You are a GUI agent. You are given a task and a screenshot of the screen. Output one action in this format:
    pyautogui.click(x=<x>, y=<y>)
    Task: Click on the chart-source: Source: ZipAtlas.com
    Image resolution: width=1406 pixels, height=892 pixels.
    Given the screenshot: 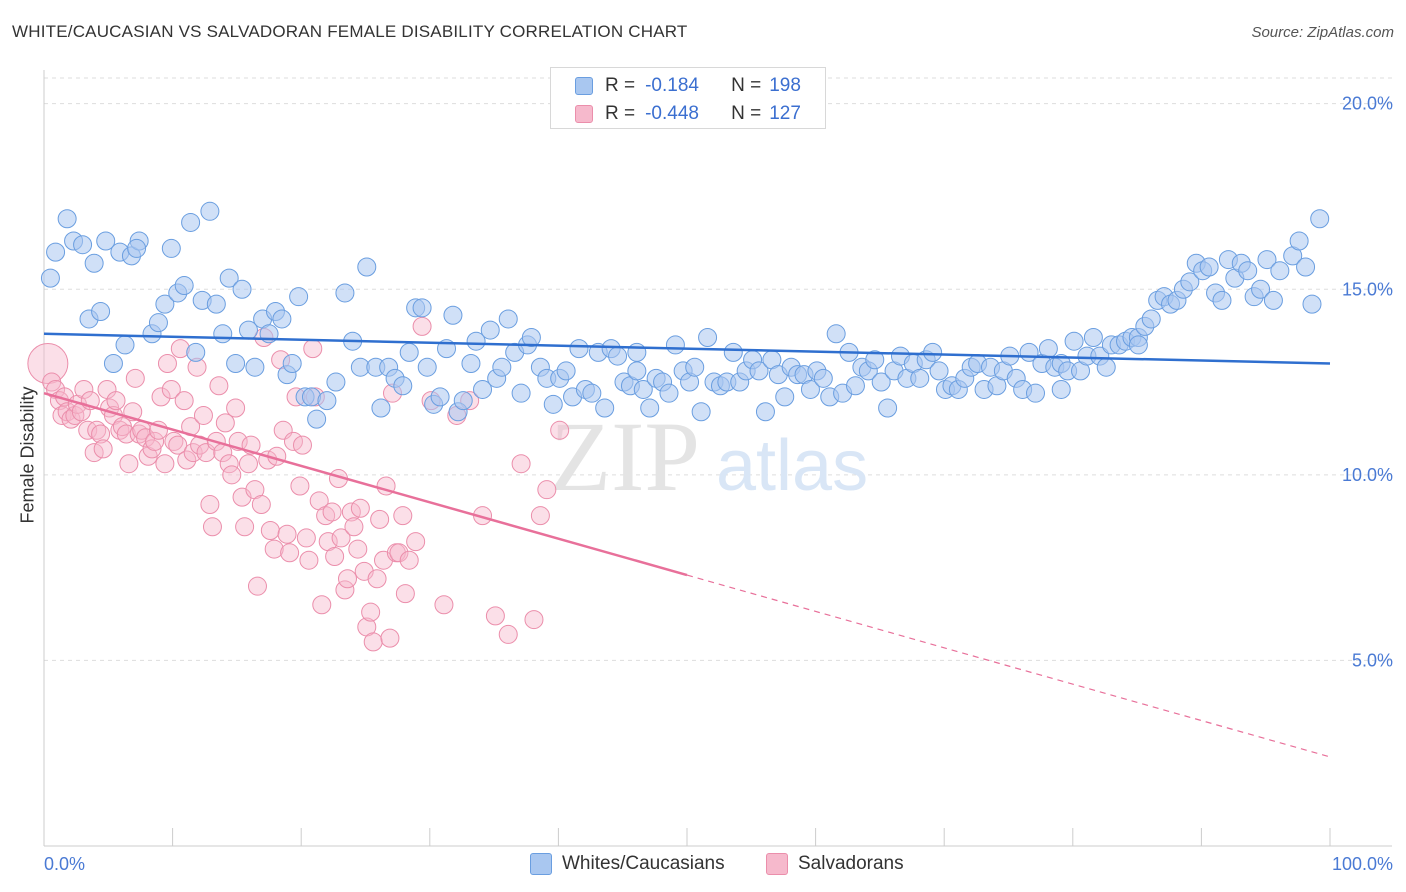 What is the action you would take?
    pyautogui.click(x=1322, y=32)
    